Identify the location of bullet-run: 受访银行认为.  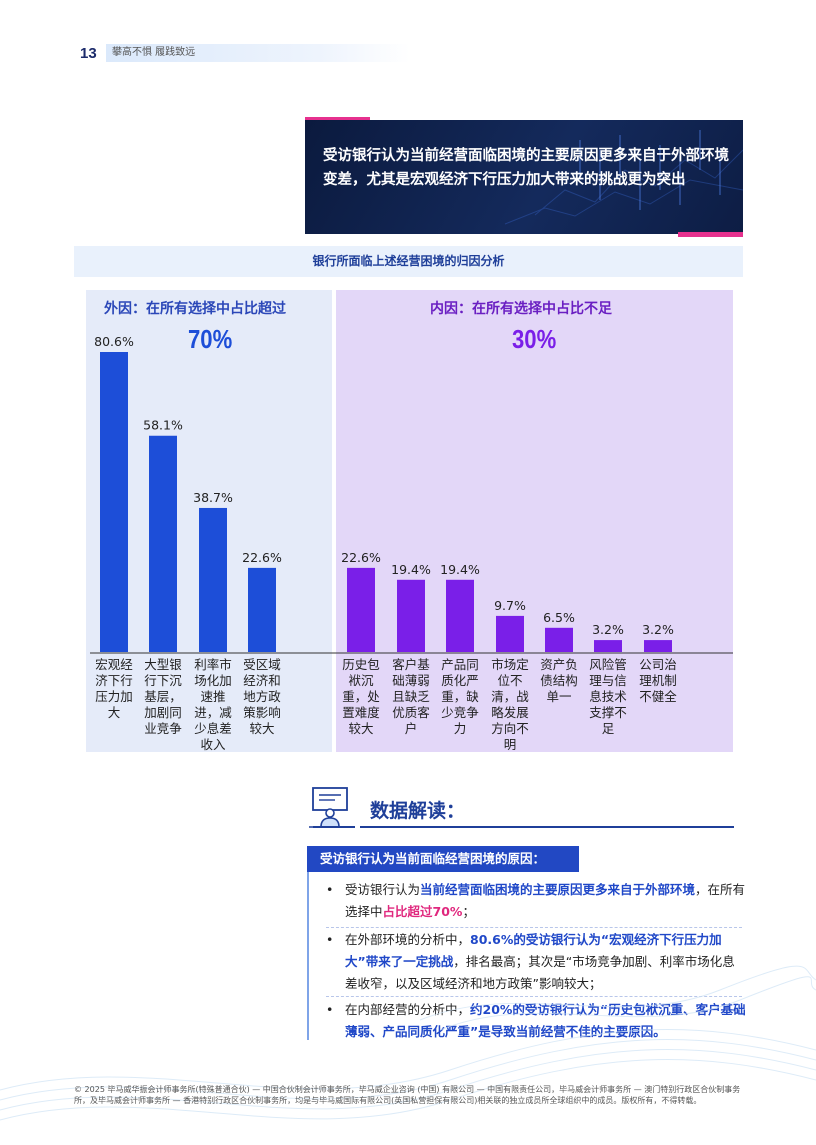
(383, 889).